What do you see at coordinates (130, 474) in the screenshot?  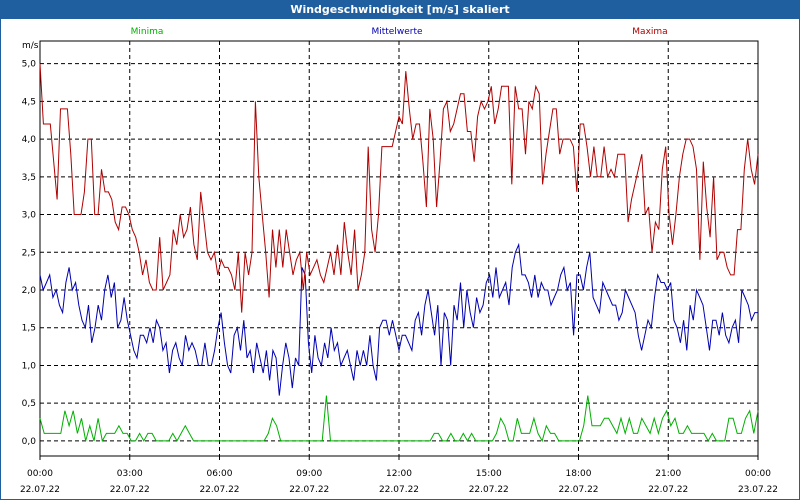 I see `x-tick-label-time: 03:00` at bounding box center [130, 474].